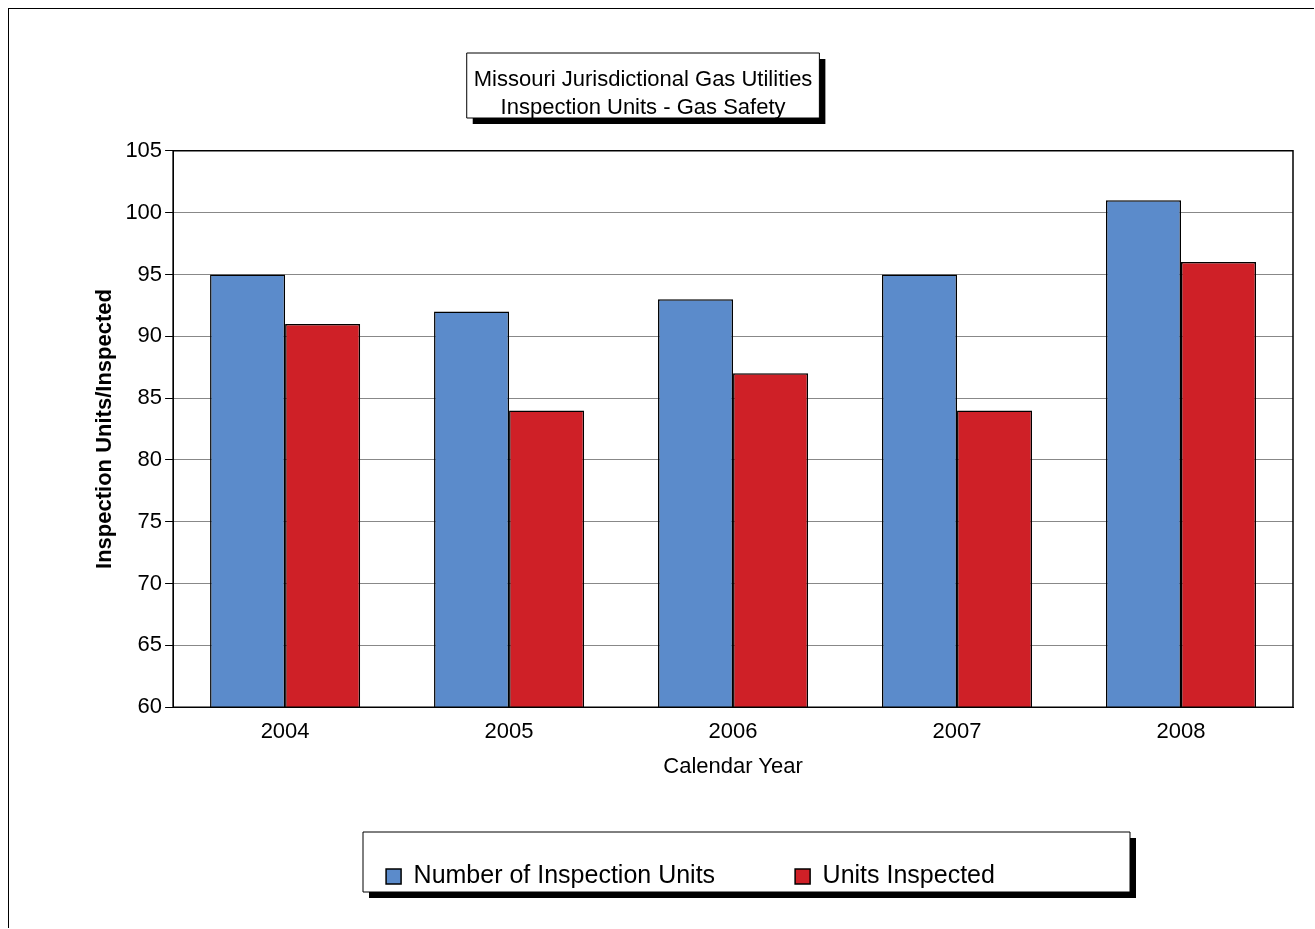 This screenshot has width=1315, height=929. What do you see at coordinates (104, 429) in the screenshot?
I see `y-axis-title: Inspection Units/Inspected` at bounding box center [104, 429].